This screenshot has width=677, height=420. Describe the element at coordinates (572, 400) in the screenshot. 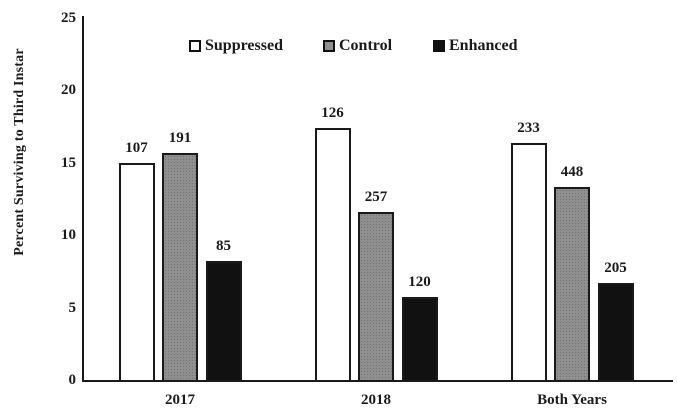

I see `x-axis-label-both-years: Both Years` at that location.